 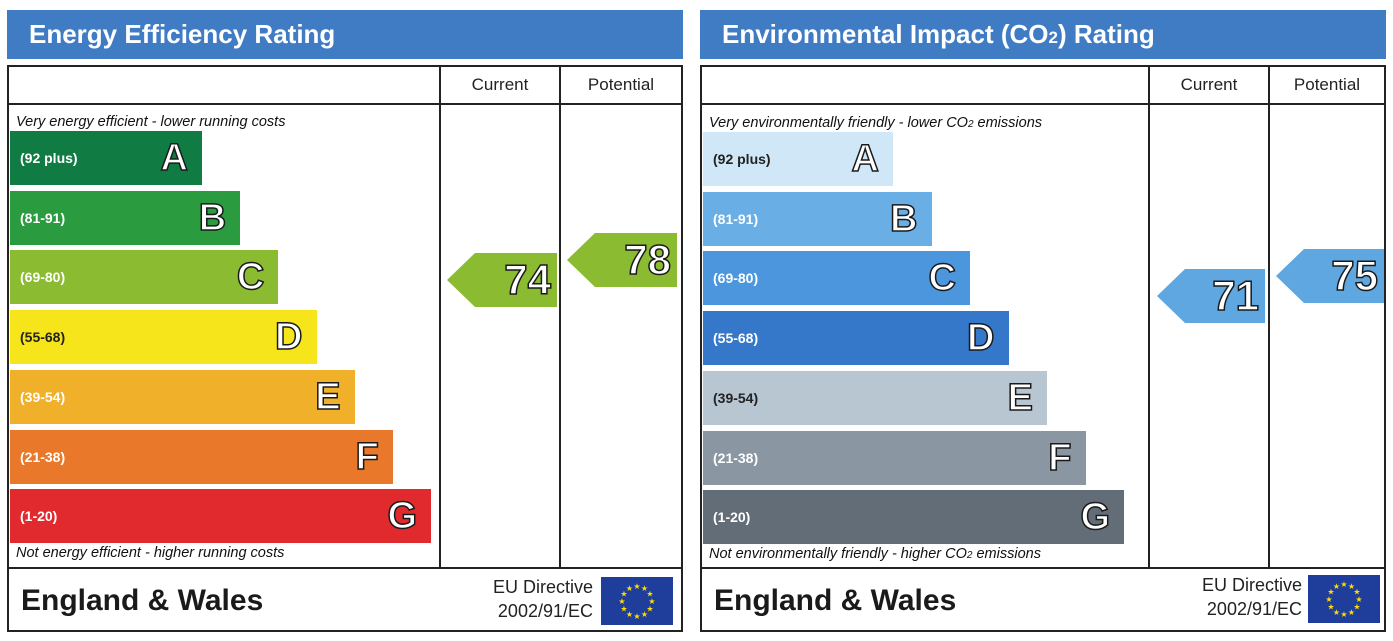 What do you see at coordinates (648, 260) in the screenshot?
I see `potential-rating-value: 78` at bounding box center [648, 260].